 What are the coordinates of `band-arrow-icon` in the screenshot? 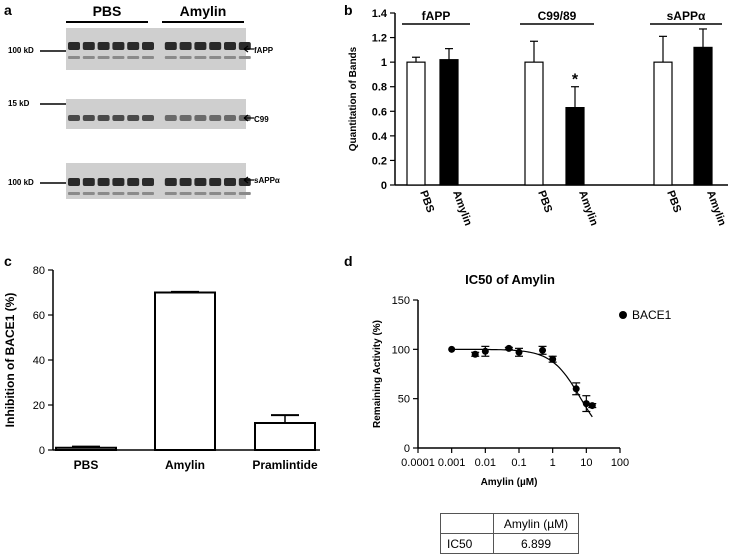 It's located at (248, 49).